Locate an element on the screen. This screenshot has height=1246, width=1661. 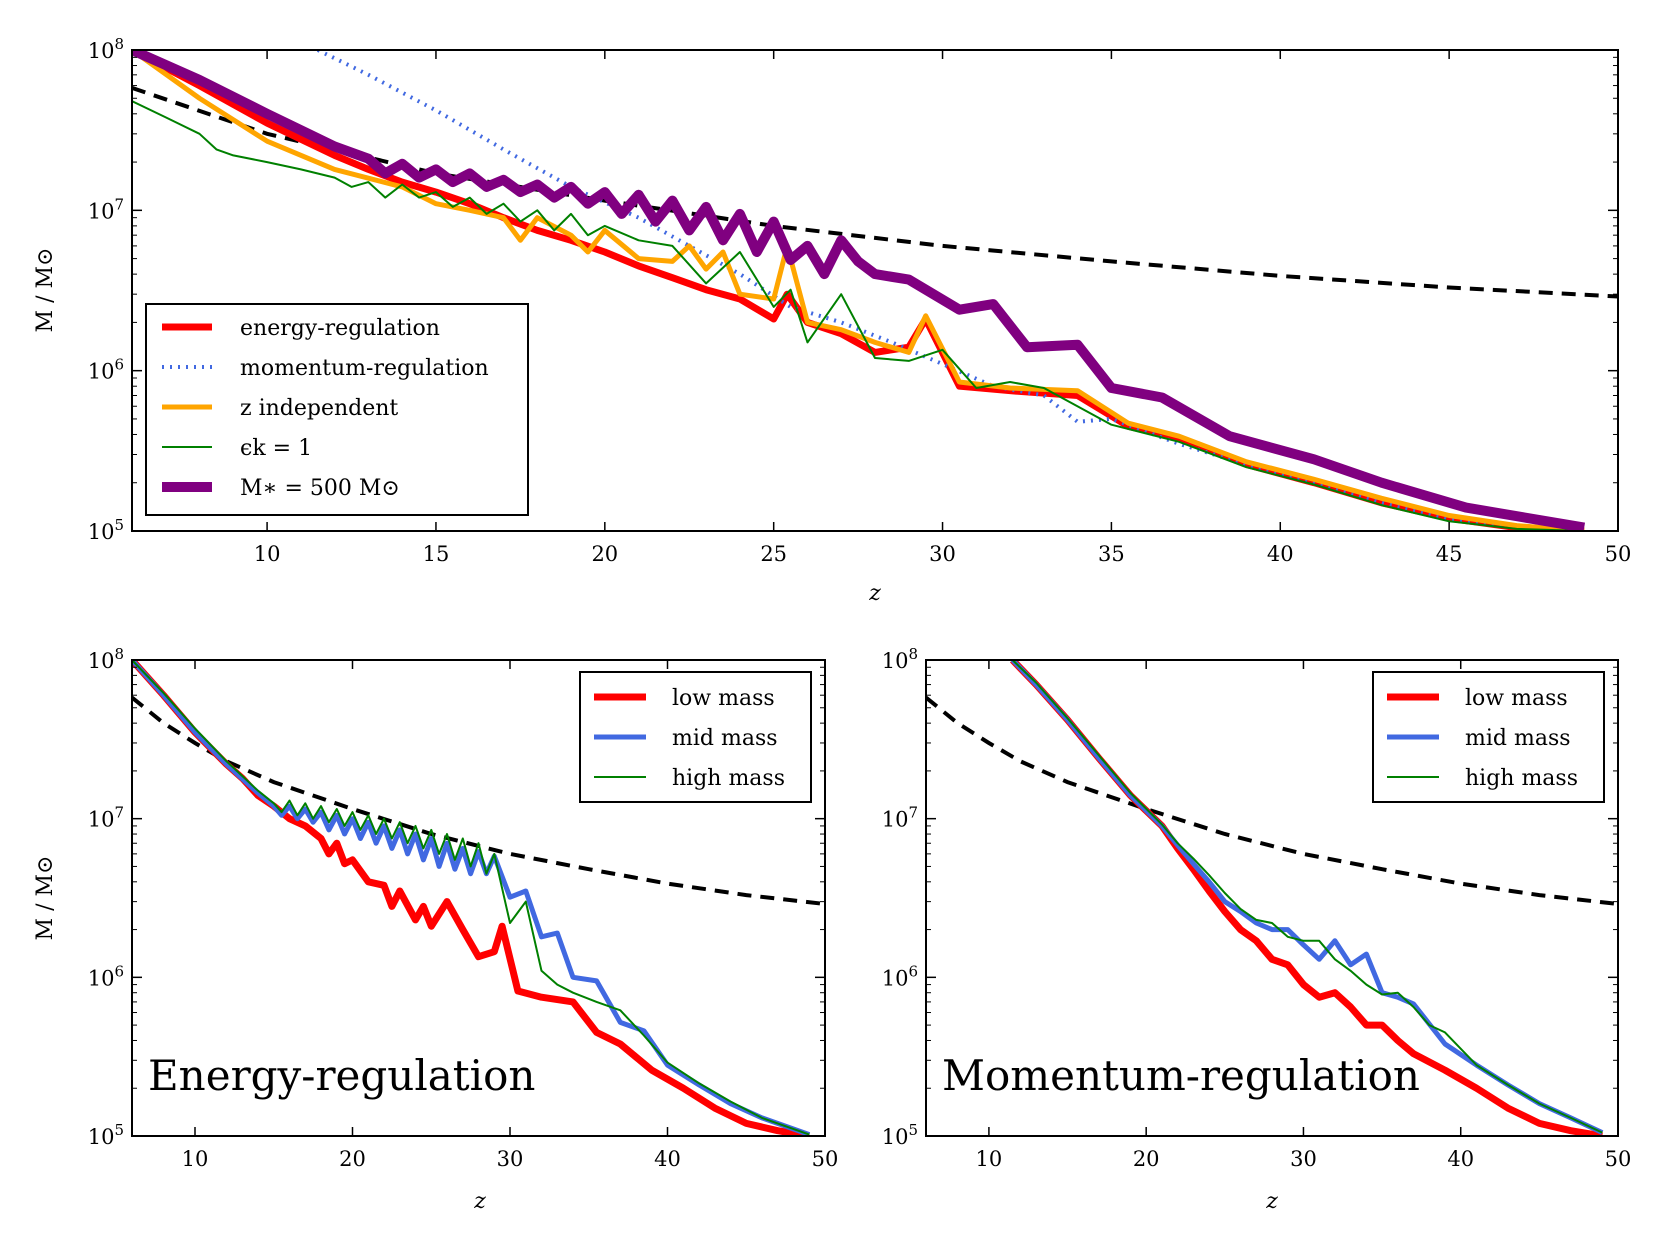
y-tick-label-bl-1: 10⁷ is located at coordinates (106, 818).